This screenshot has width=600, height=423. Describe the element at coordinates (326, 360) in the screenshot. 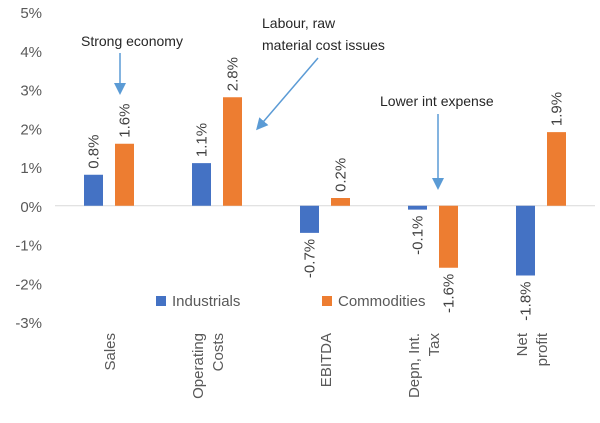

I see `category-label: EBITDA` at that location.